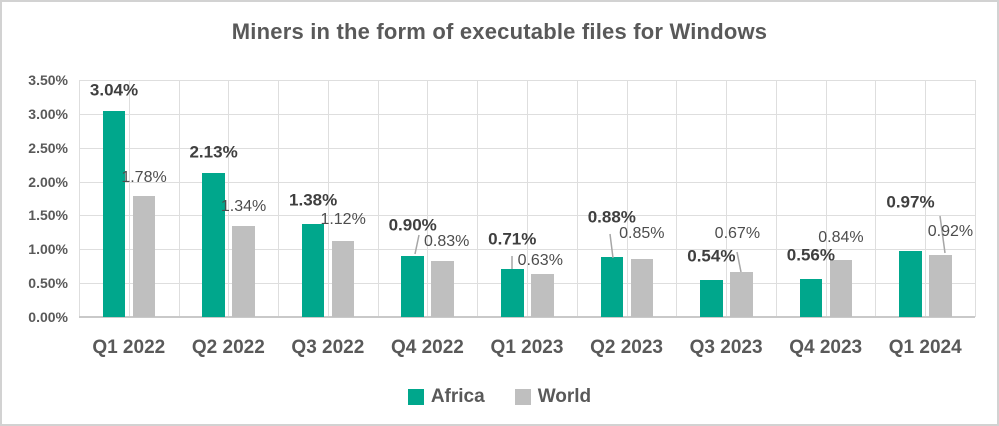  What do you see at coordinates (228, 347) in the screenshot?
I see `x-label-q2-2022: Q2 2022` at bounding box center [228, 347].